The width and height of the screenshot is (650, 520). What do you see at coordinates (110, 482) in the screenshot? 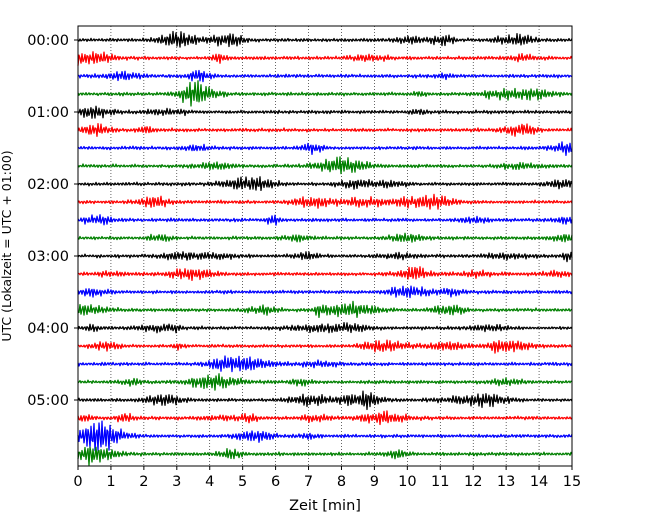
I see `x-tick-label-1: 1` at bounding box center [110, 482].